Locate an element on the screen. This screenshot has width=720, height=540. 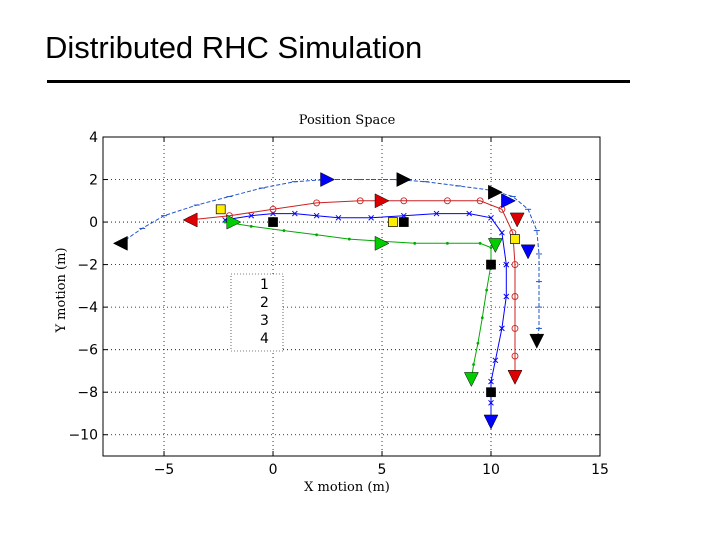
y-tick-label: −6 is located at coordinates (87, 351).